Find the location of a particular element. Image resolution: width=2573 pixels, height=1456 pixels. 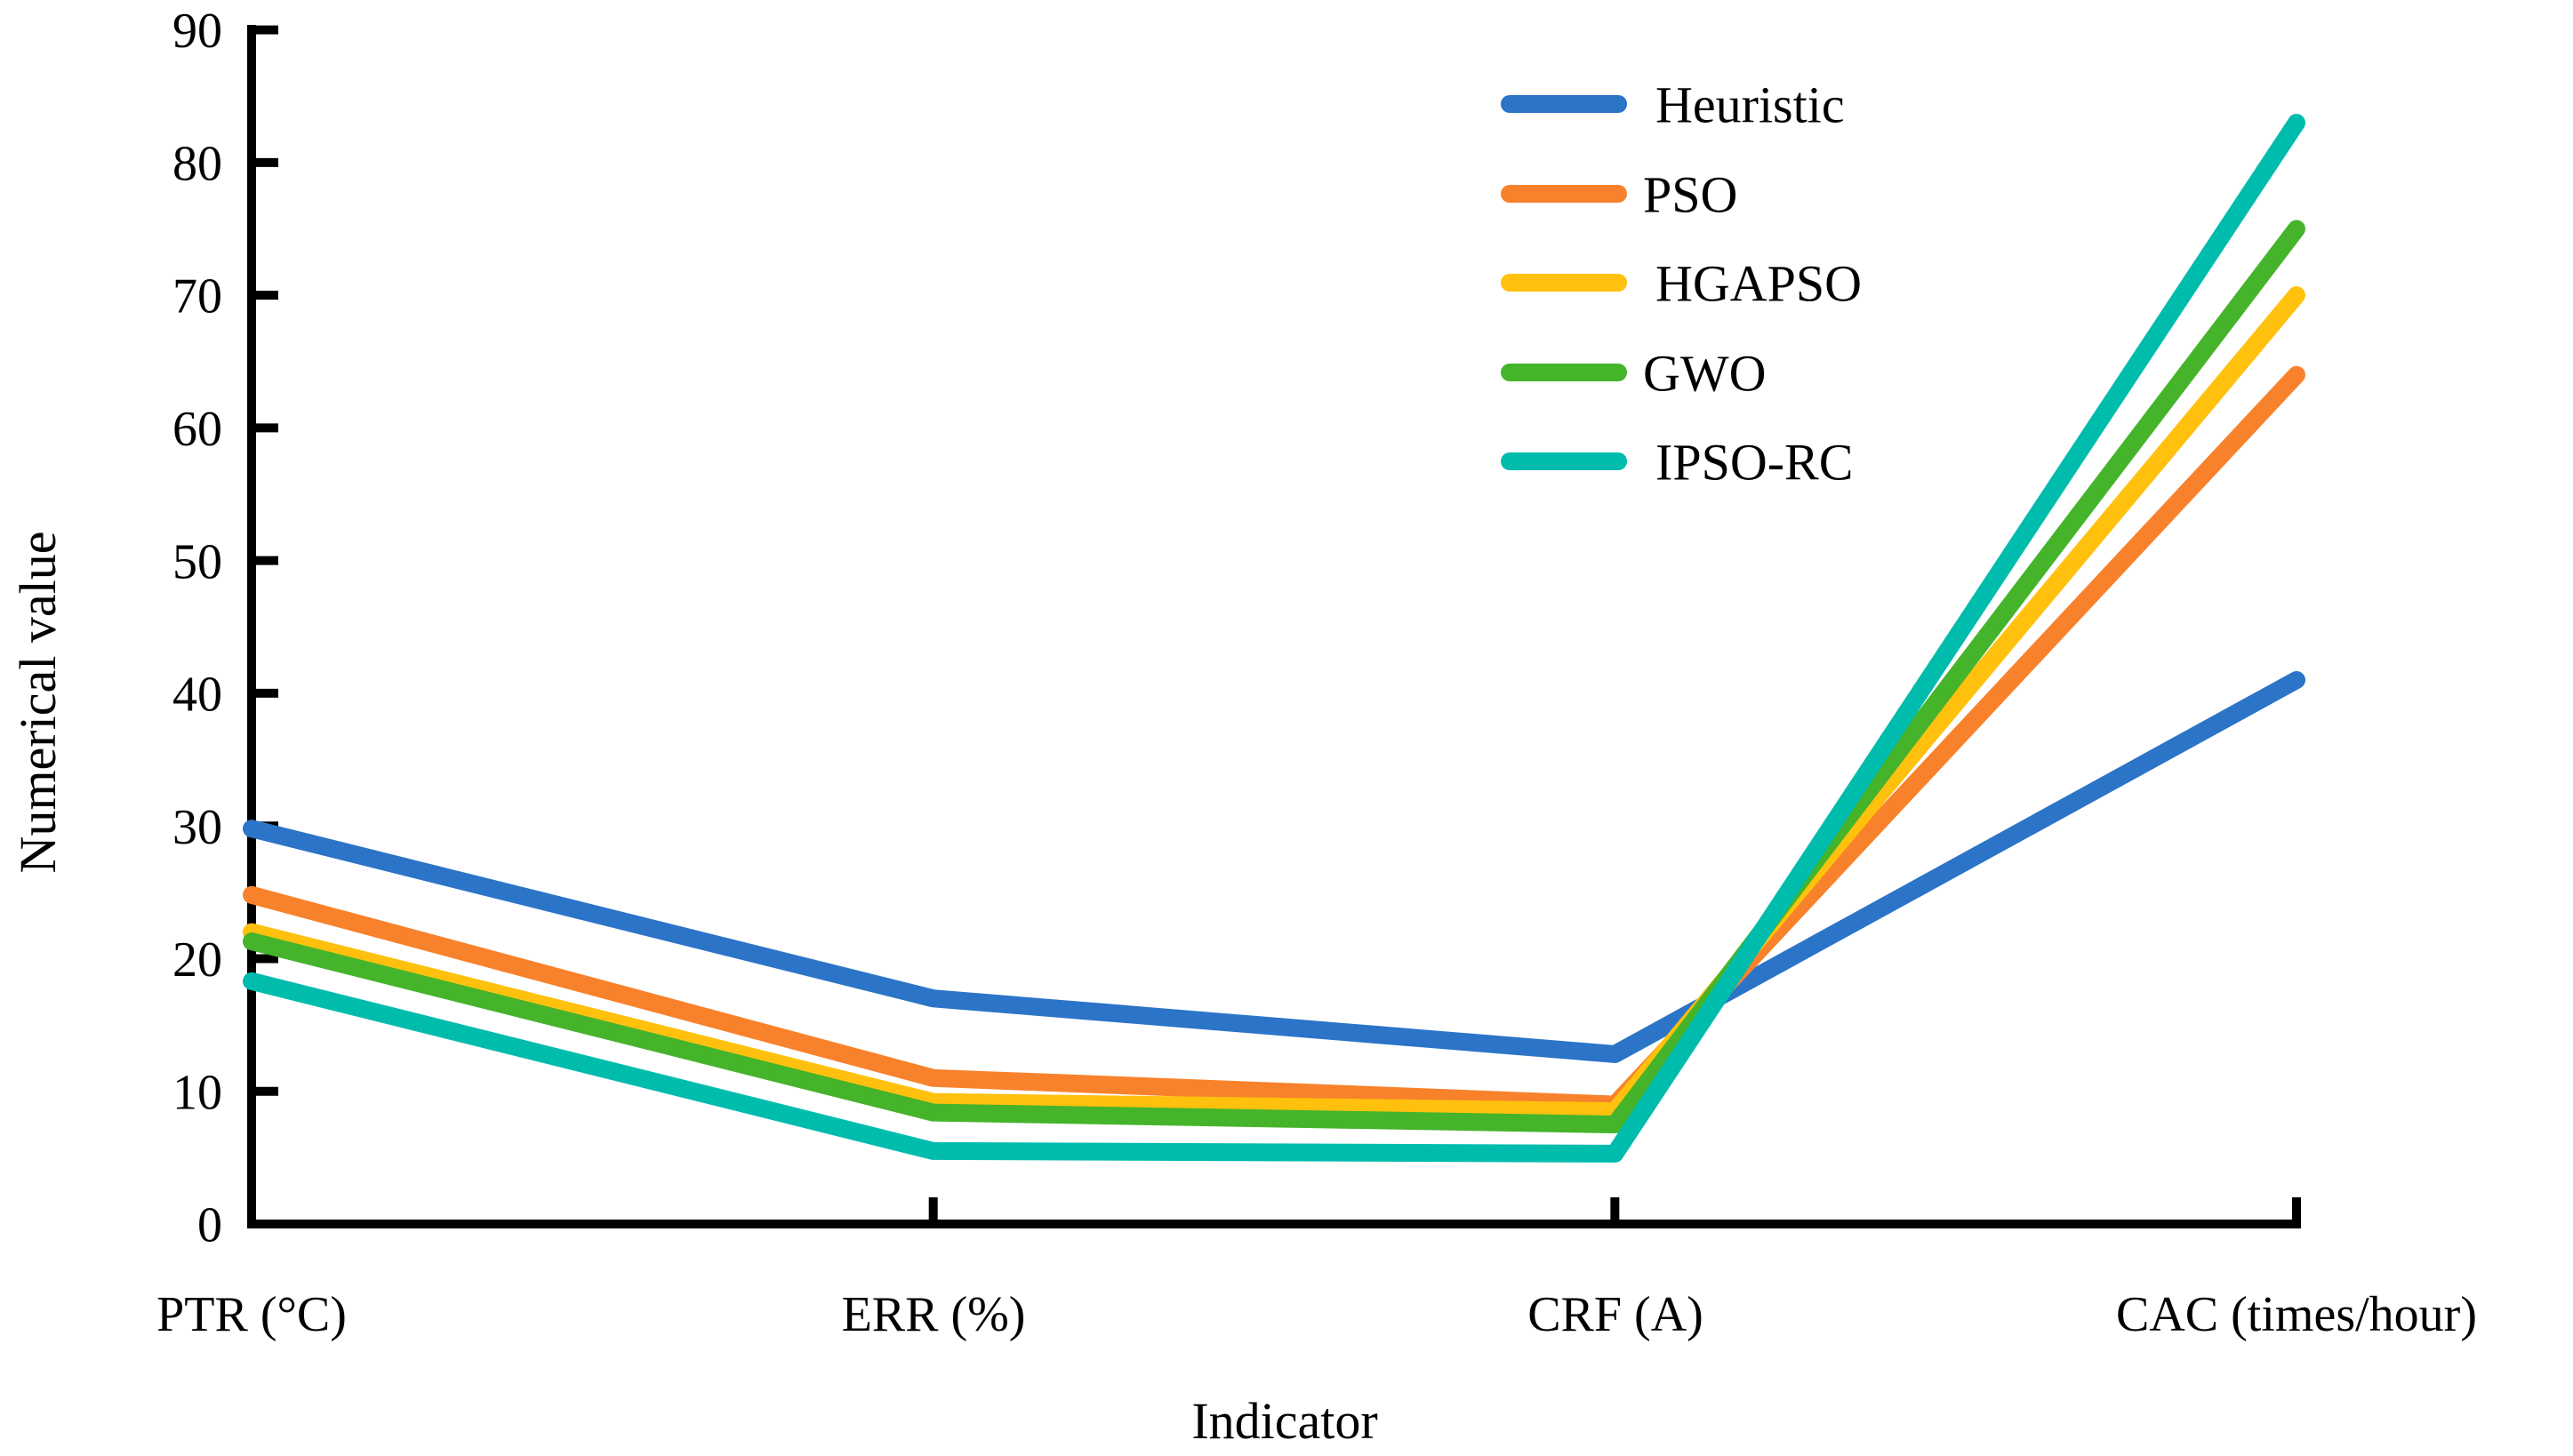

y-tick-label: 60 is located at coordinates (197, 429).